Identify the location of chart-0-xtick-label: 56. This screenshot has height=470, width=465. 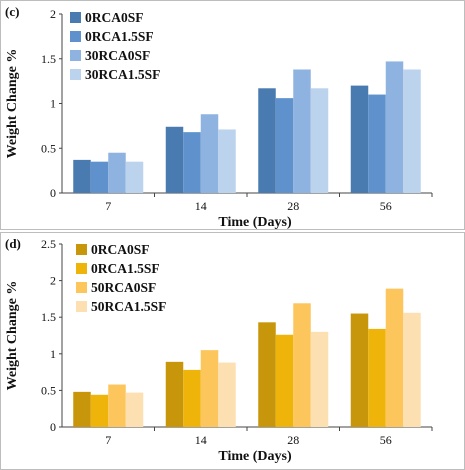
(386, 206).